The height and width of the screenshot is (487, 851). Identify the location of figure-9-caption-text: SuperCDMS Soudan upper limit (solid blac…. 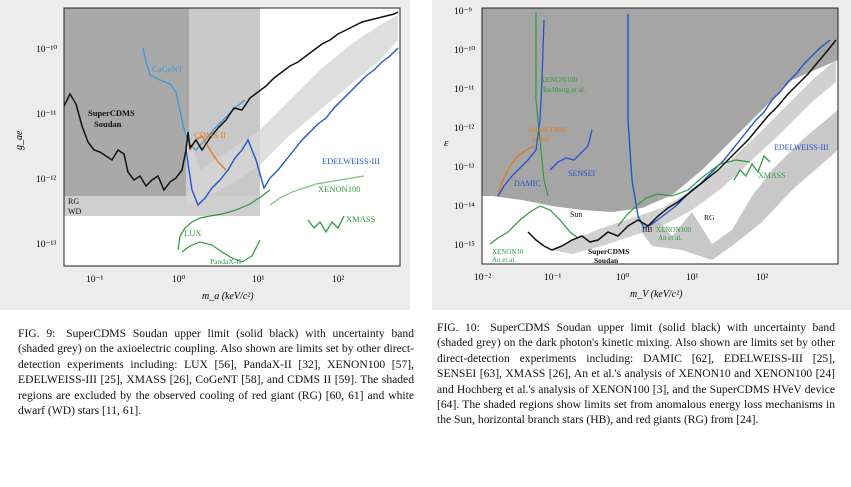
(216, 372).